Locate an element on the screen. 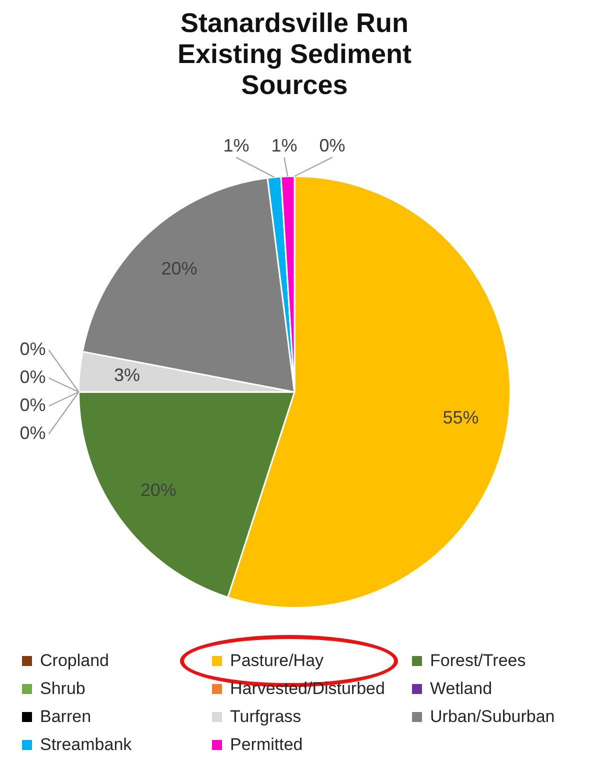  legend-label: Barren is located at coordinates (66, 717).